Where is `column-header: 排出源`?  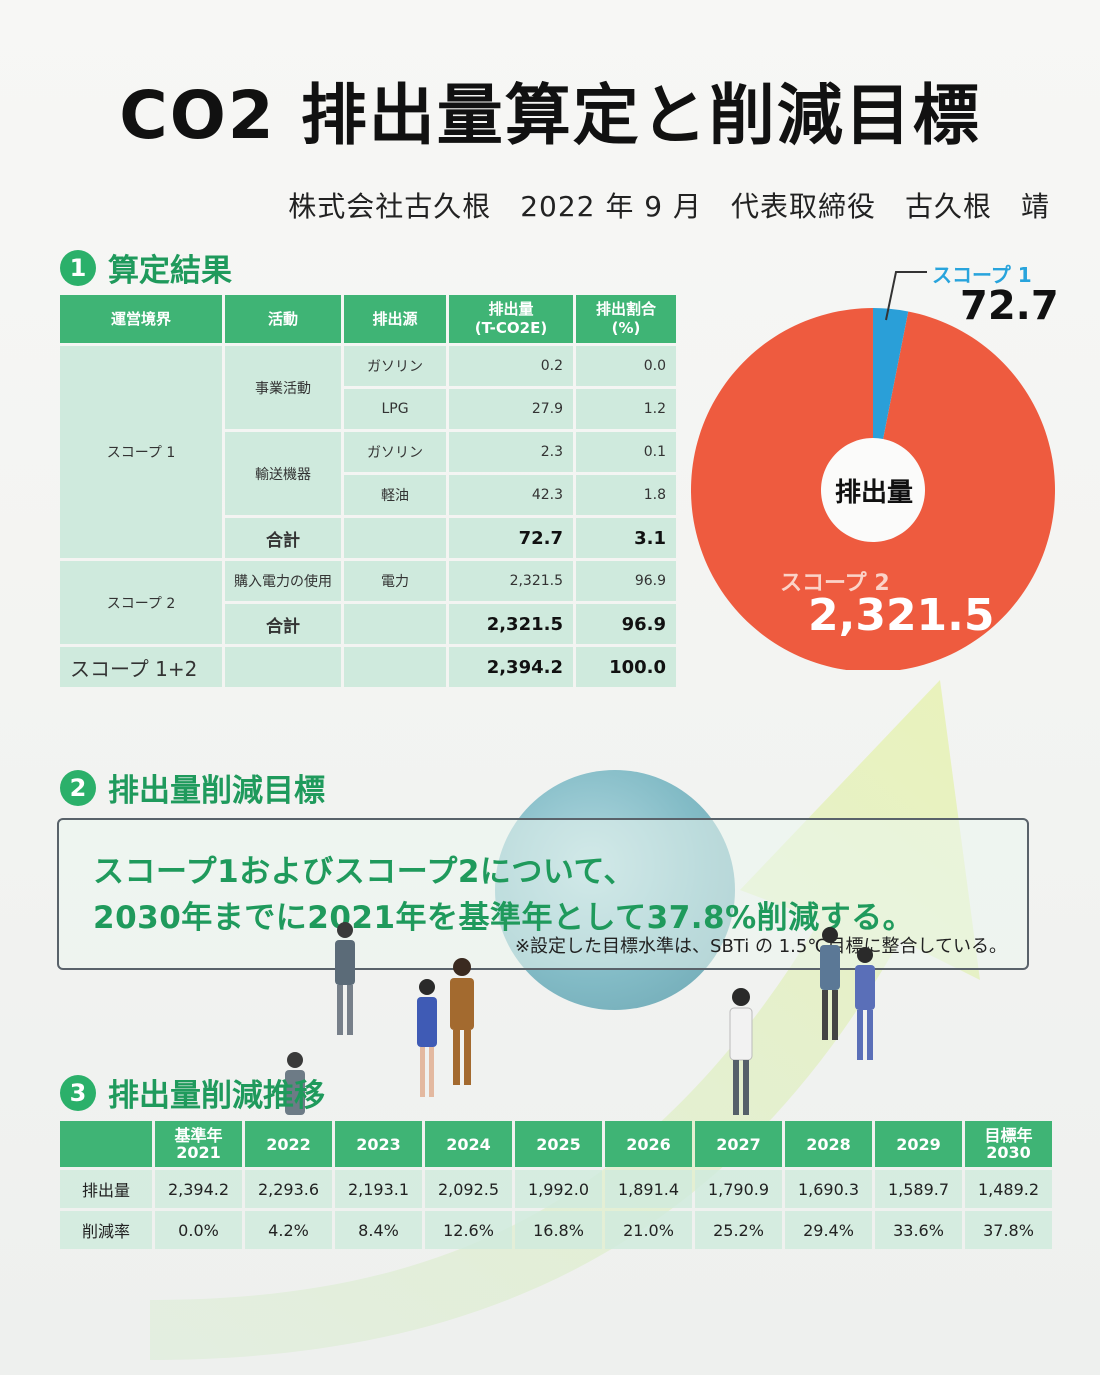
column-header: 排出源 is located at coordinates (395, 319).